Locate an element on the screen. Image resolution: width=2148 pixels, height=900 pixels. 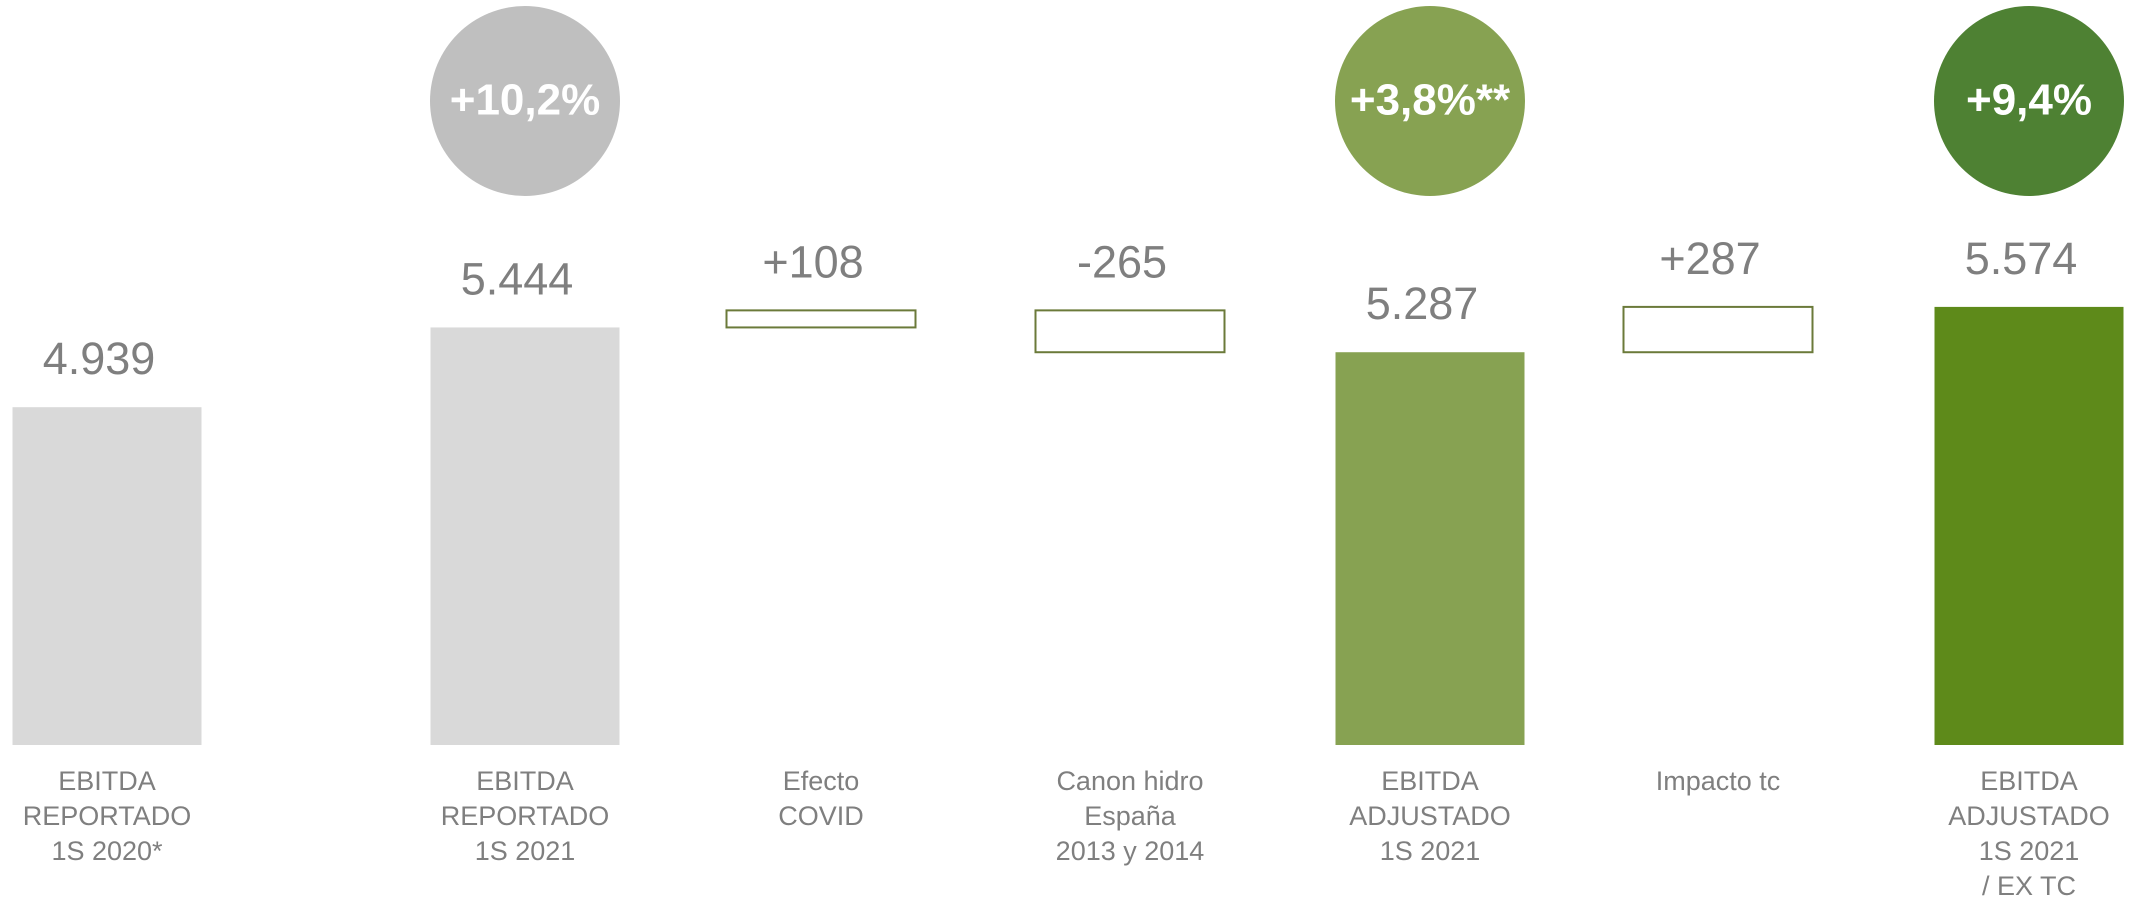
badge-label: +3,8%** is located at coordinates (1430, 100).